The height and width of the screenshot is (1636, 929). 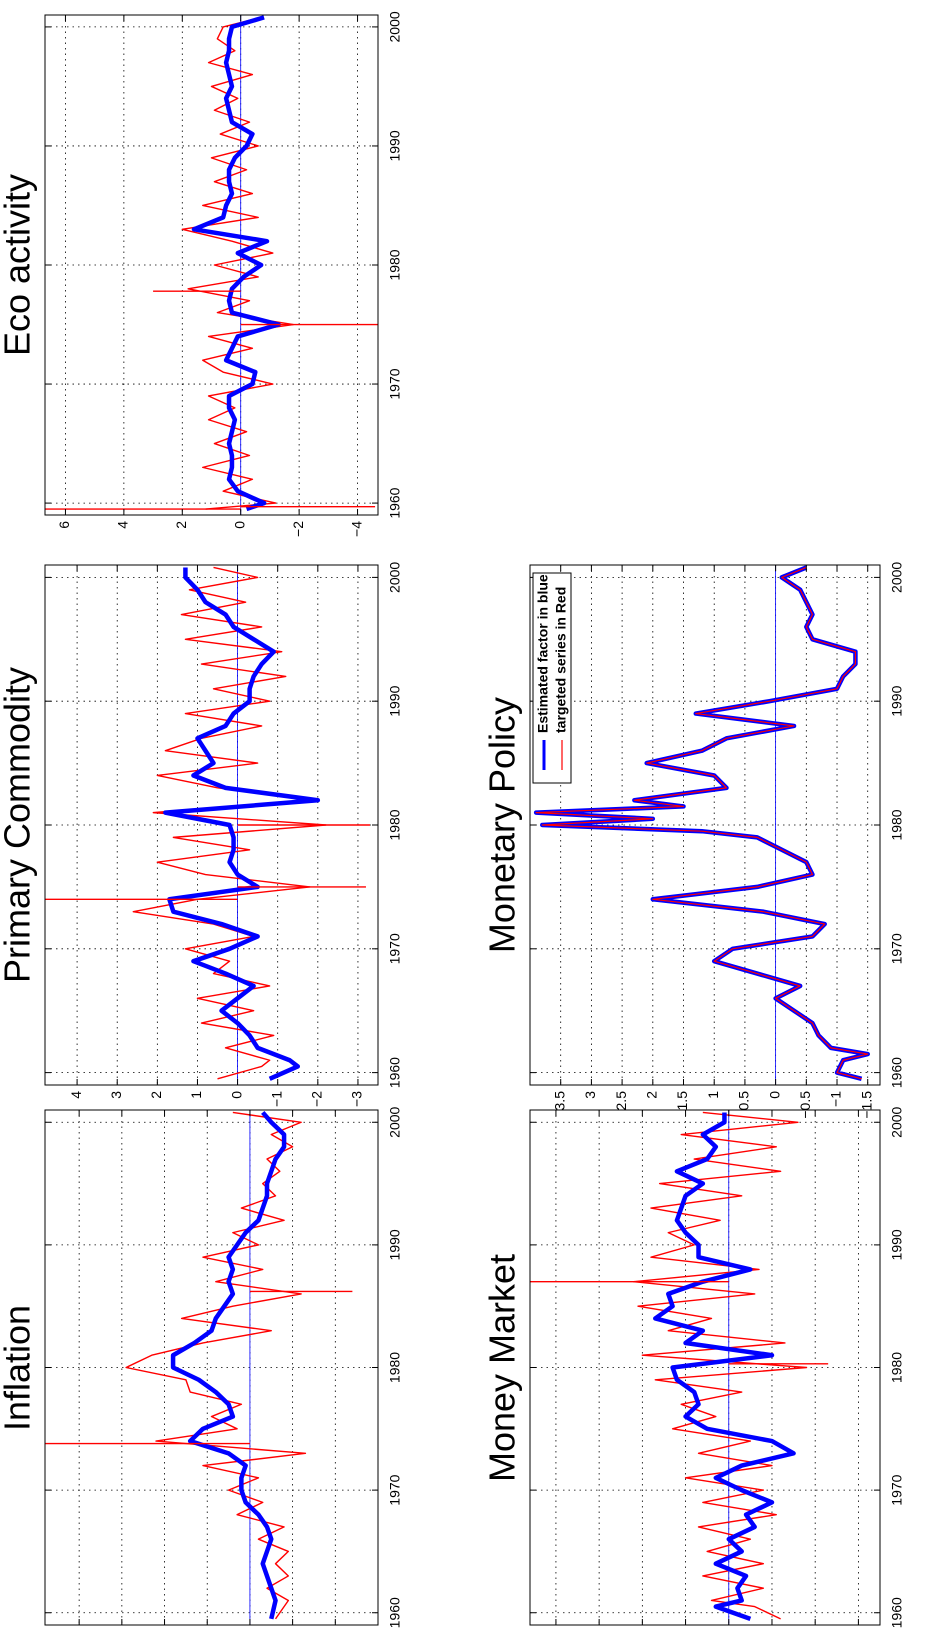 I want to click on y-tick-label: −4, so click(x=356, y=529).